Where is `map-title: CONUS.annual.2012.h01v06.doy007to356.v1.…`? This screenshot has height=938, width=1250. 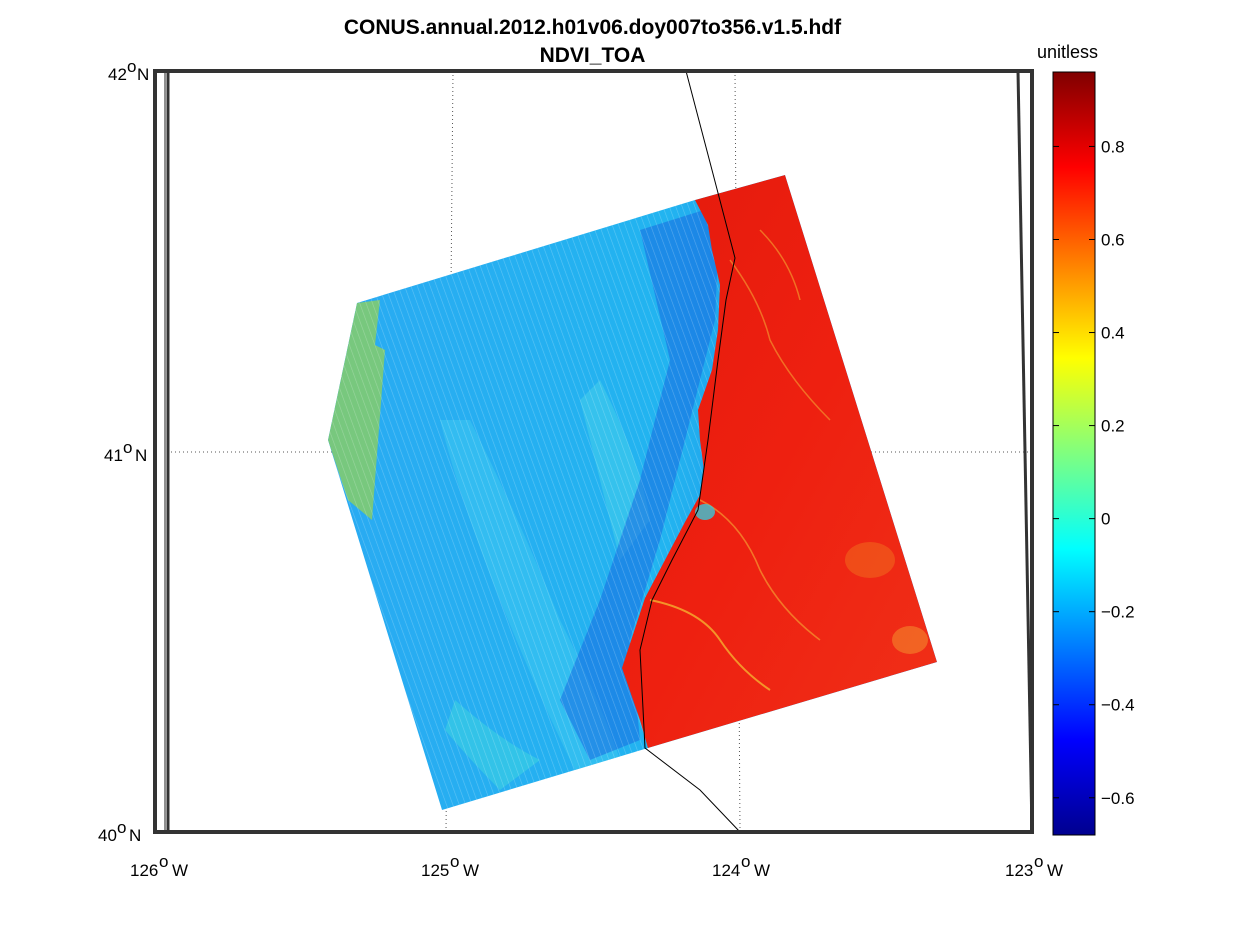
map-title: CONUS.annual.2012.h01v06.doy007to356.v1.… is located at coordinates (592, 27).